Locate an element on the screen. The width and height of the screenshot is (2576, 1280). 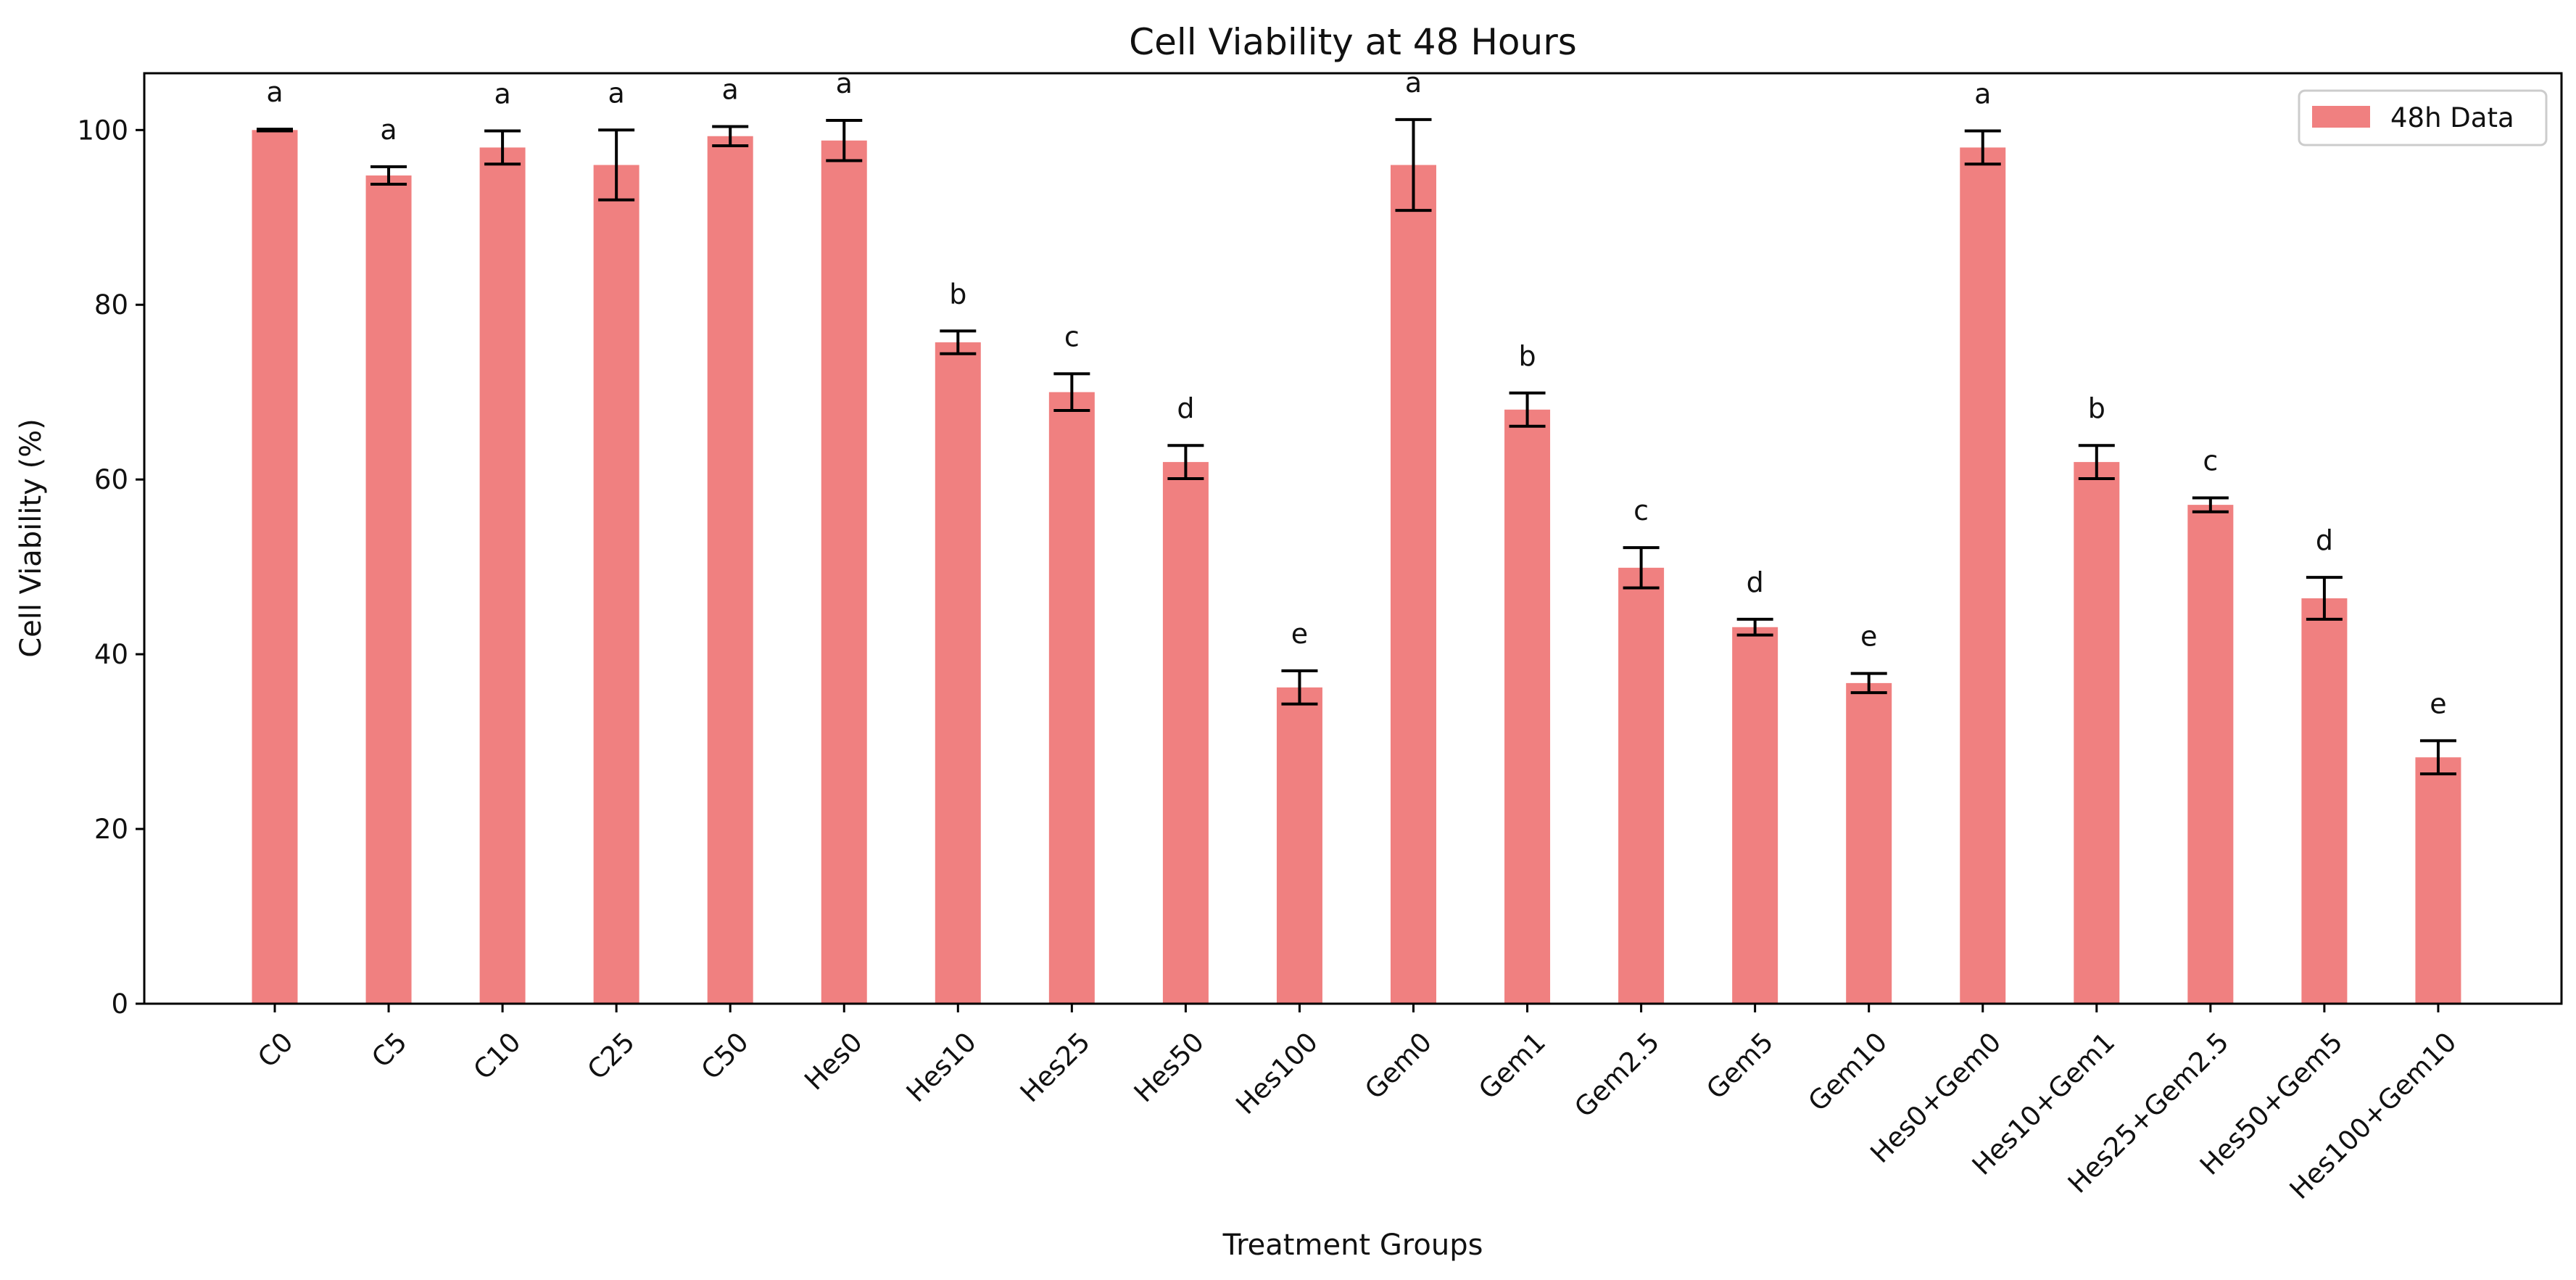
significance-letter-Gem1: b is located at coordinates (1527, 356).